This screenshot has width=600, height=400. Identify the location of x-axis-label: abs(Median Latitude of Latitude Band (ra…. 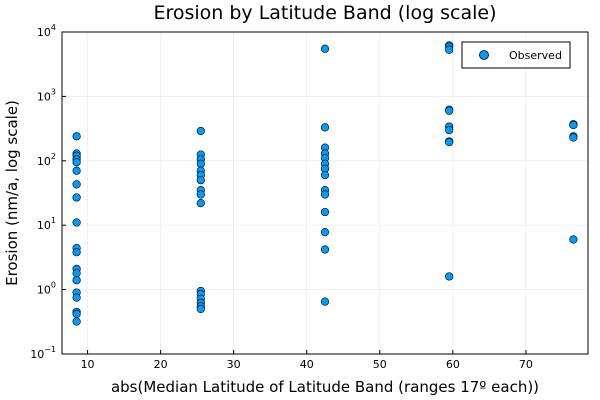
(325, 387).